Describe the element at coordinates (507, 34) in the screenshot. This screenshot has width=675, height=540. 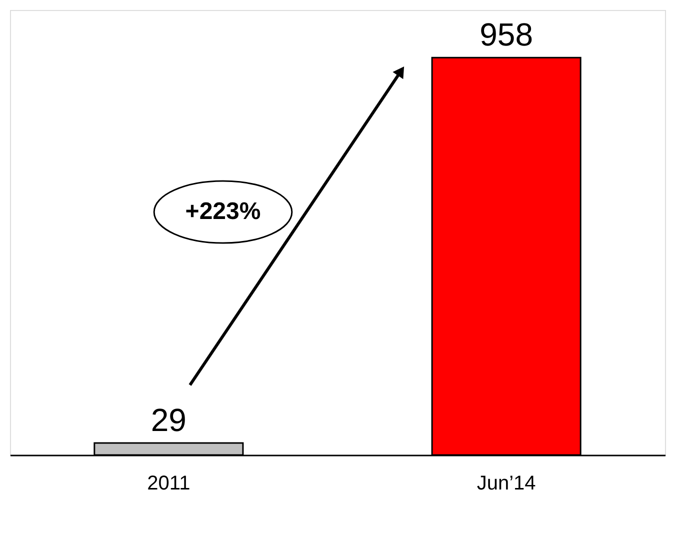
I see `data-label: 958` at that location.